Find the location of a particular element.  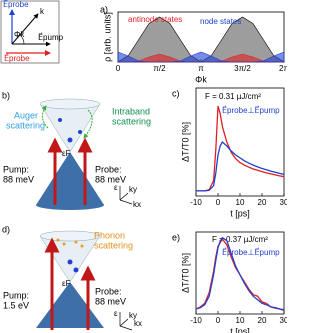

annotation: Auger is located at coordinates (26, 115).